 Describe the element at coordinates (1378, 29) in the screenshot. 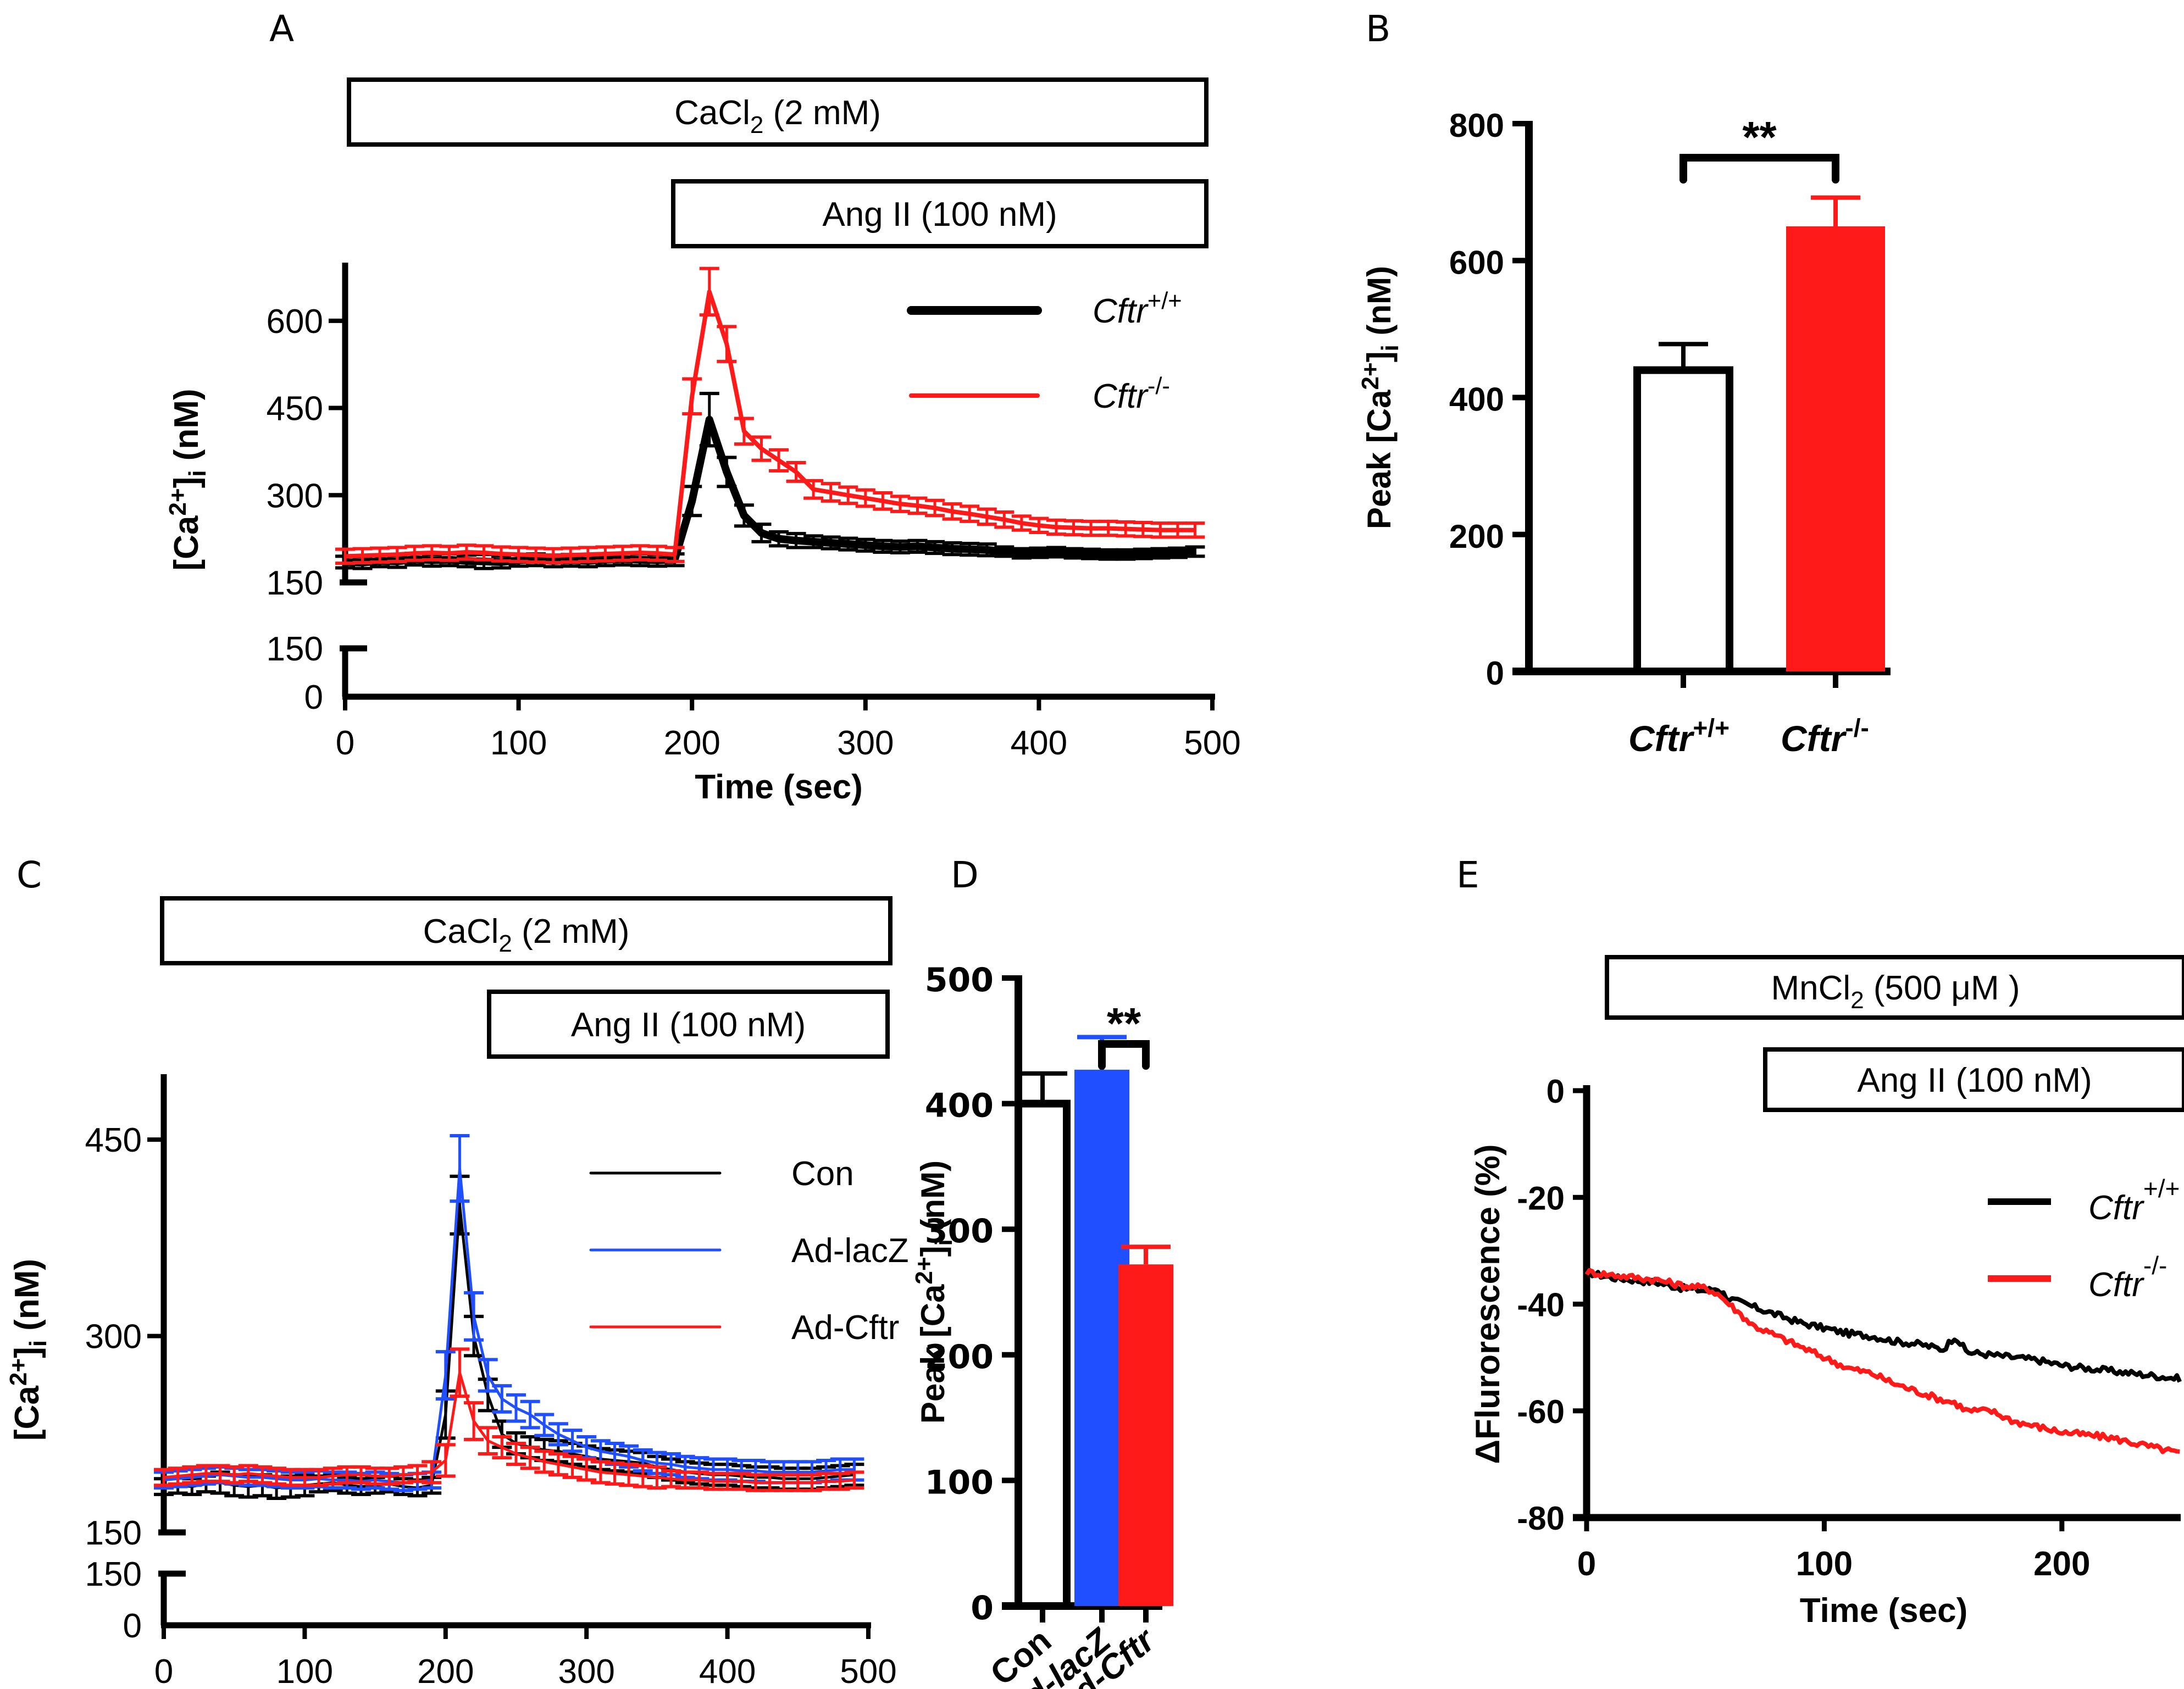

I see `panel-label-b: B` at that location.